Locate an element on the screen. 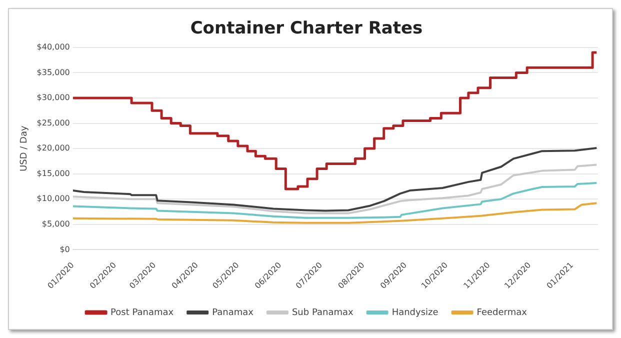  legend-label: Sub Panamax is located at coordinates (323, 313).